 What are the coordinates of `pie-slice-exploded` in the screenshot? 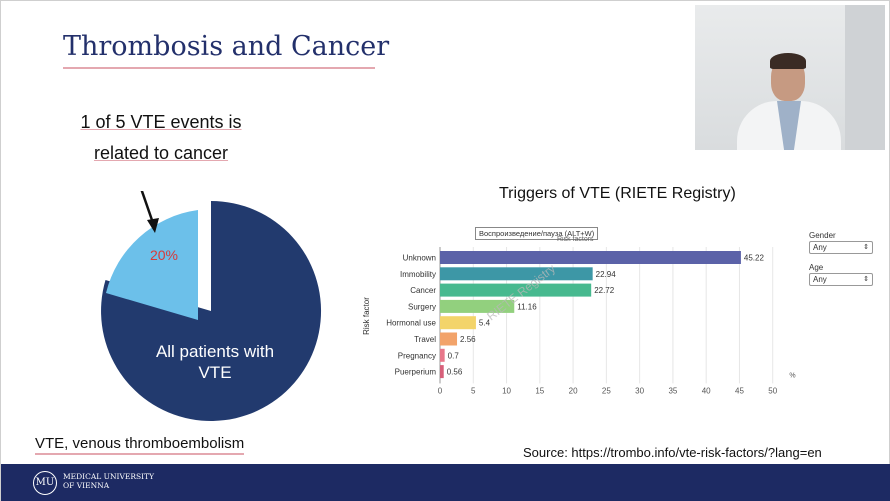 It's located at (152, 265).